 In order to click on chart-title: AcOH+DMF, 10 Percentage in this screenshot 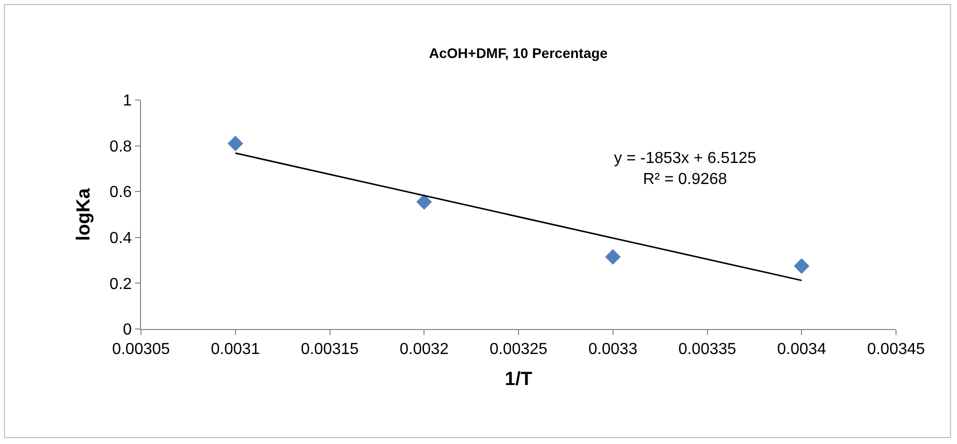, I will do `click(518, 53)`.